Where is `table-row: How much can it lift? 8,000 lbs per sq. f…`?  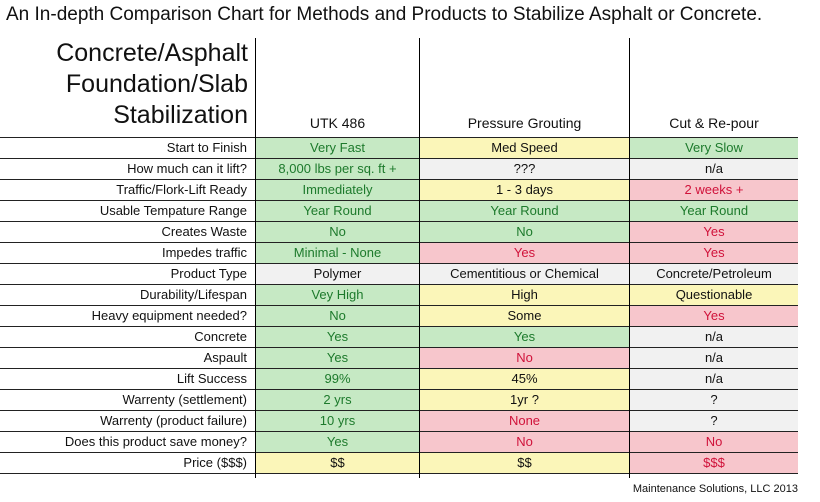 table-row: How much can it lift? 8,000 lbs per sq. f… is located at coordinates (399, 168).